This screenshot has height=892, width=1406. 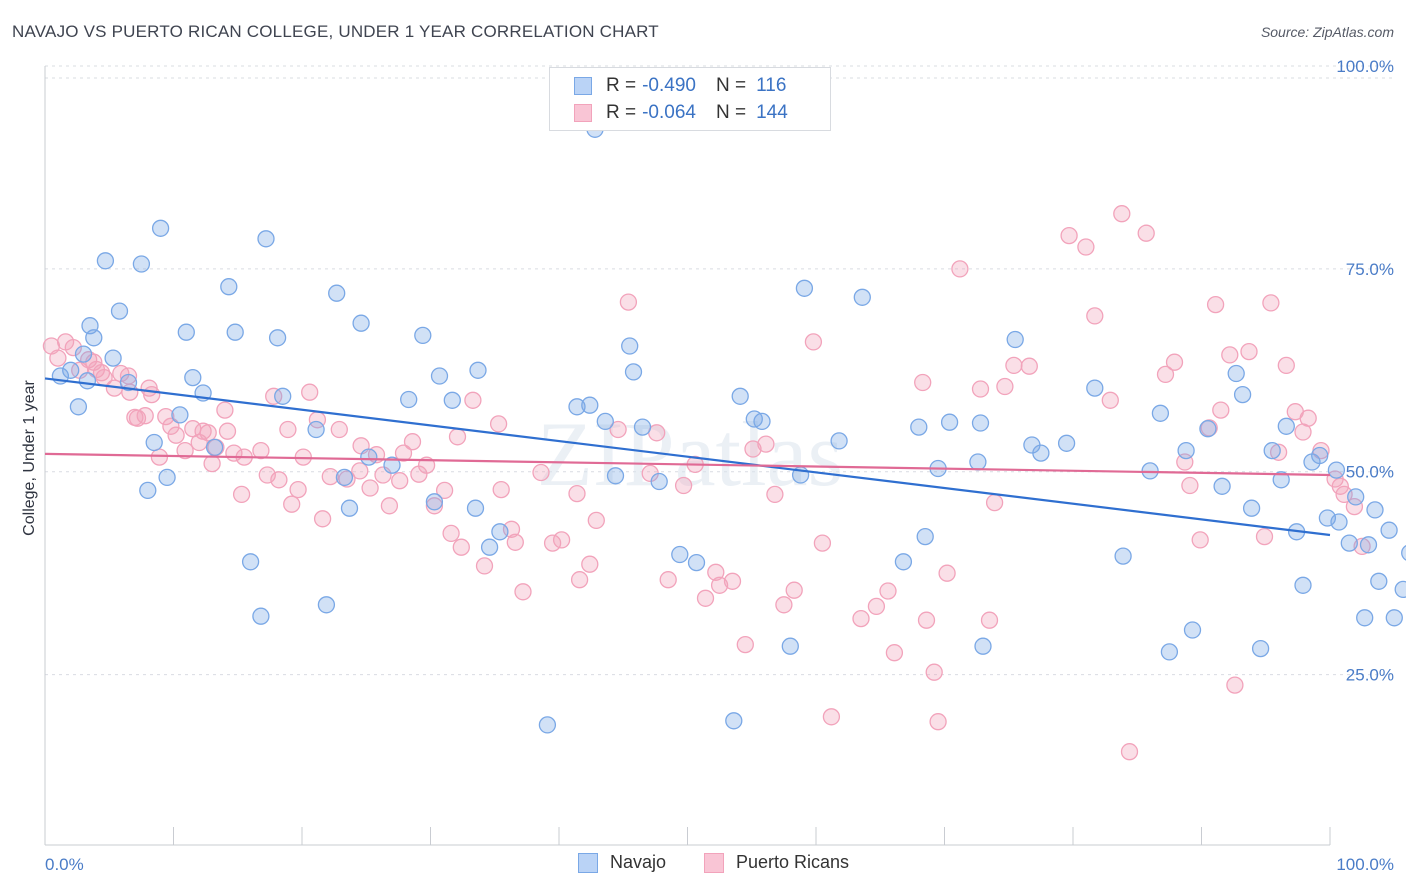 I want to click on x-tick-label: 0.0%, so click(x=64, y=864).